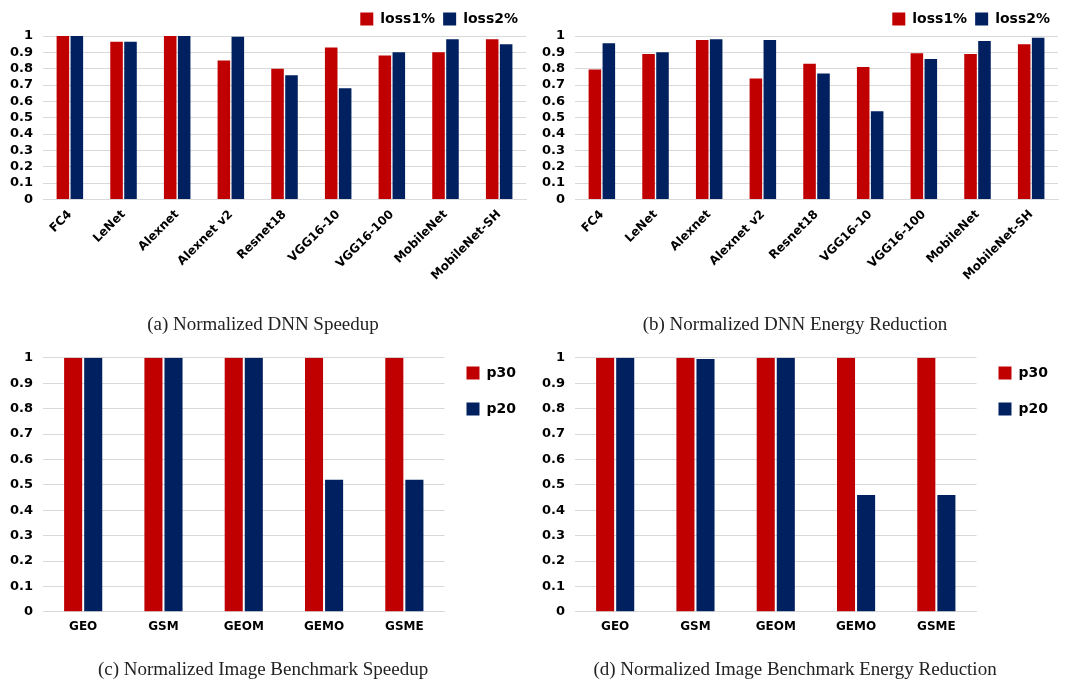 The image size is (1065, 689). What do you see at coordinates (795, 668) in the screenshot?
I see `text: (d) Normalized Image Benchmark Energy Reduction` at bounding box center [795, 668].